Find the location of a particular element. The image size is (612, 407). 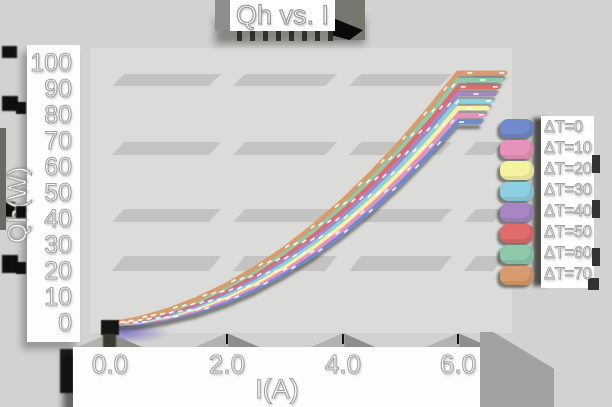

origin-smear is located at coordinates (143, 334).